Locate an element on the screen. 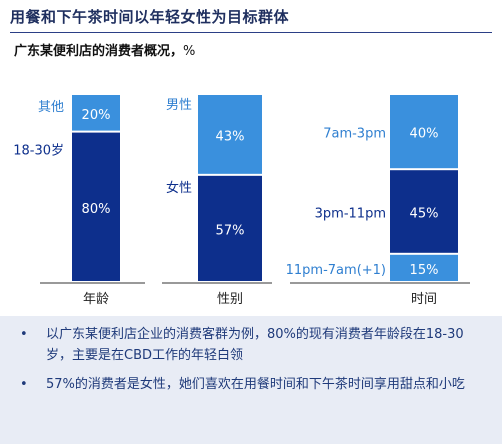  data-label: 57% is located at coordinates (230, 230).